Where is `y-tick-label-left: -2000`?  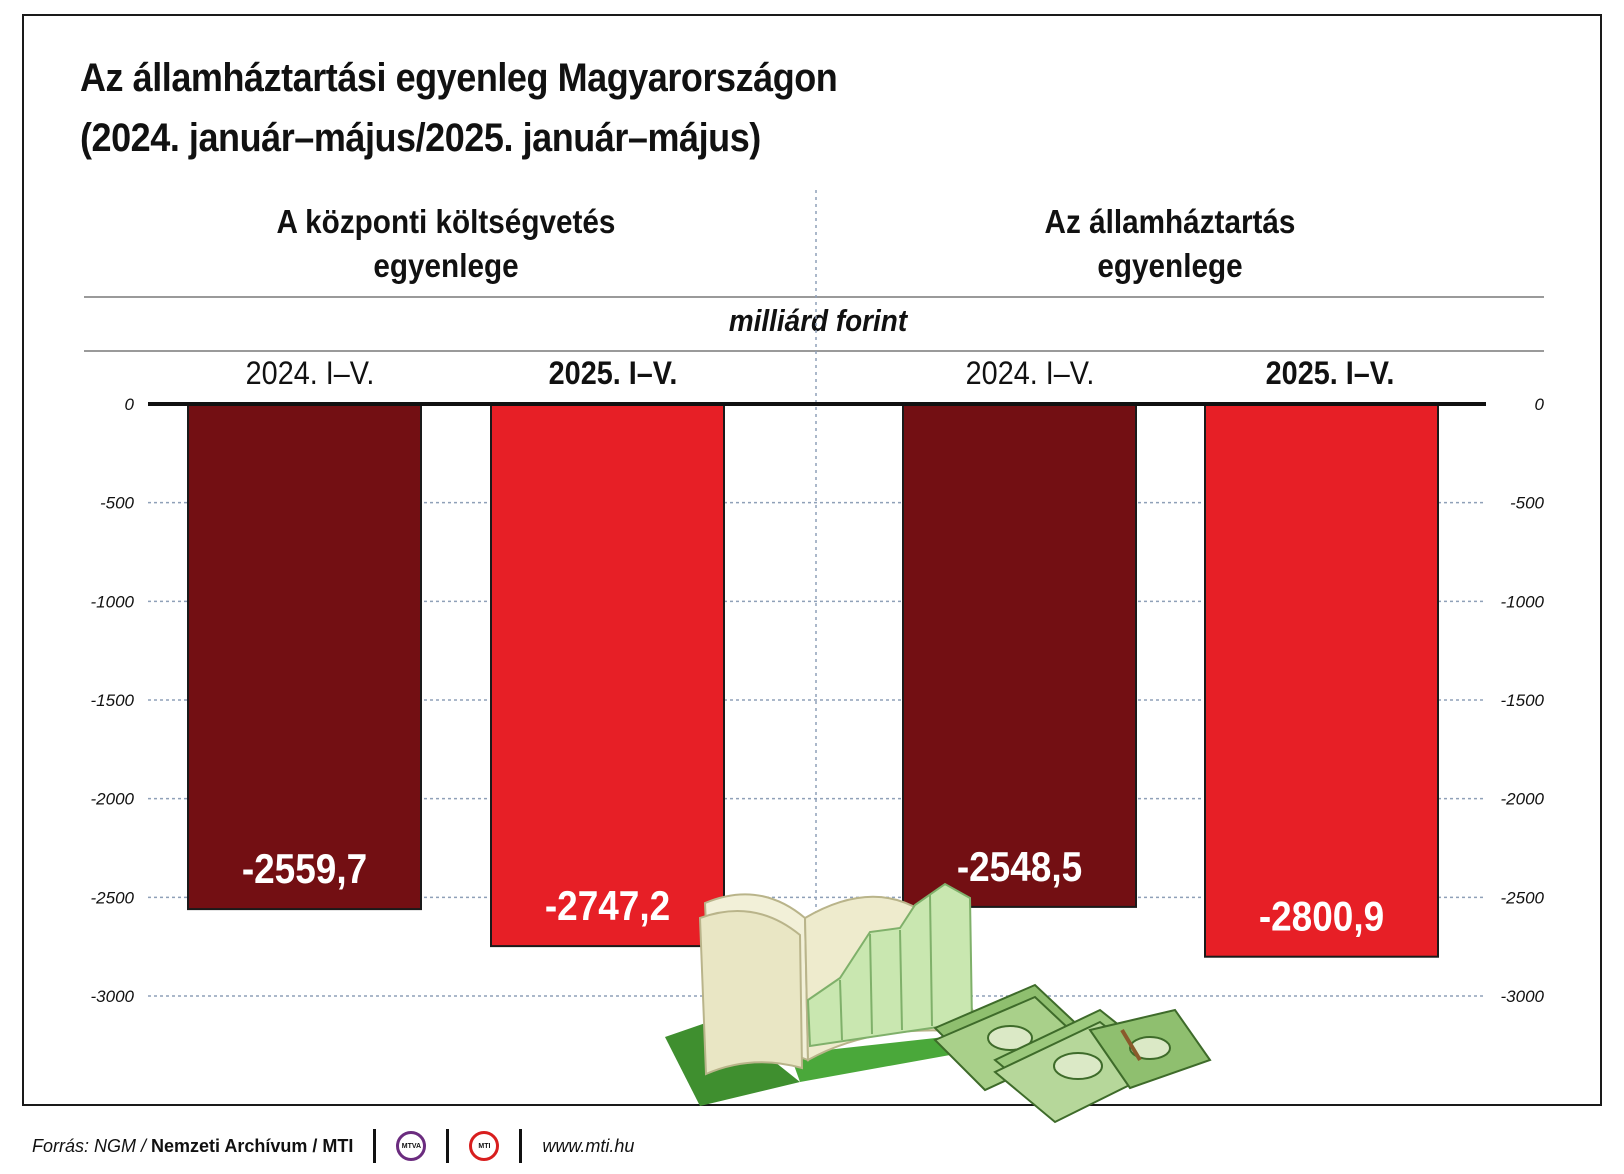
y-tick-label-left: -2000 is located at coordinates (113, 799).